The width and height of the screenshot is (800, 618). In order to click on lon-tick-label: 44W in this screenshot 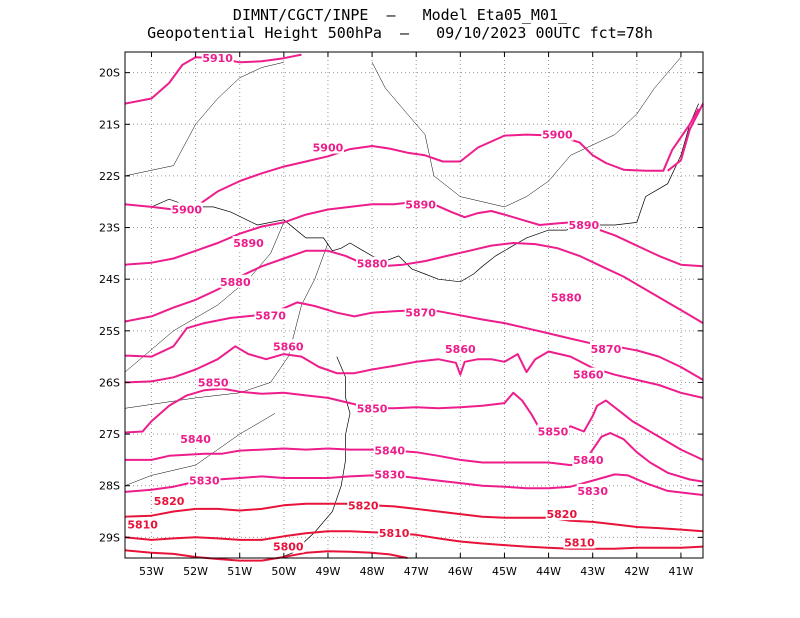, I will do `click(548, 571)`.